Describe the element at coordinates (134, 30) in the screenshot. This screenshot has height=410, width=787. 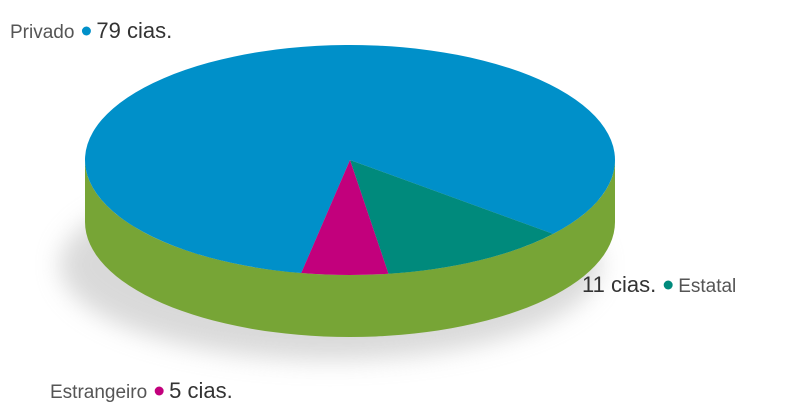
I see `value-label: 79 cias.` at that location.